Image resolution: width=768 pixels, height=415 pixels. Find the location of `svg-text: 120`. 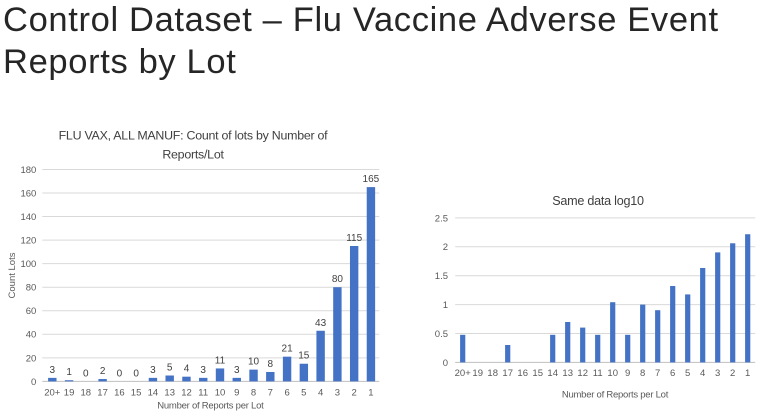

svg-text: 120 is located at coordinates (28, 241).